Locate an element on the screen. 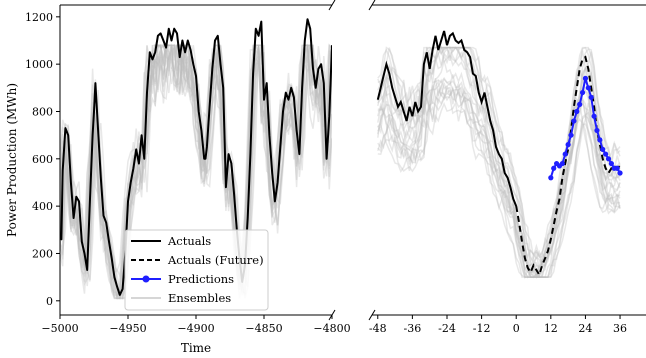 The height and width of the screenshot is (358, 646). legend-box is located at coordinates (196, 270).